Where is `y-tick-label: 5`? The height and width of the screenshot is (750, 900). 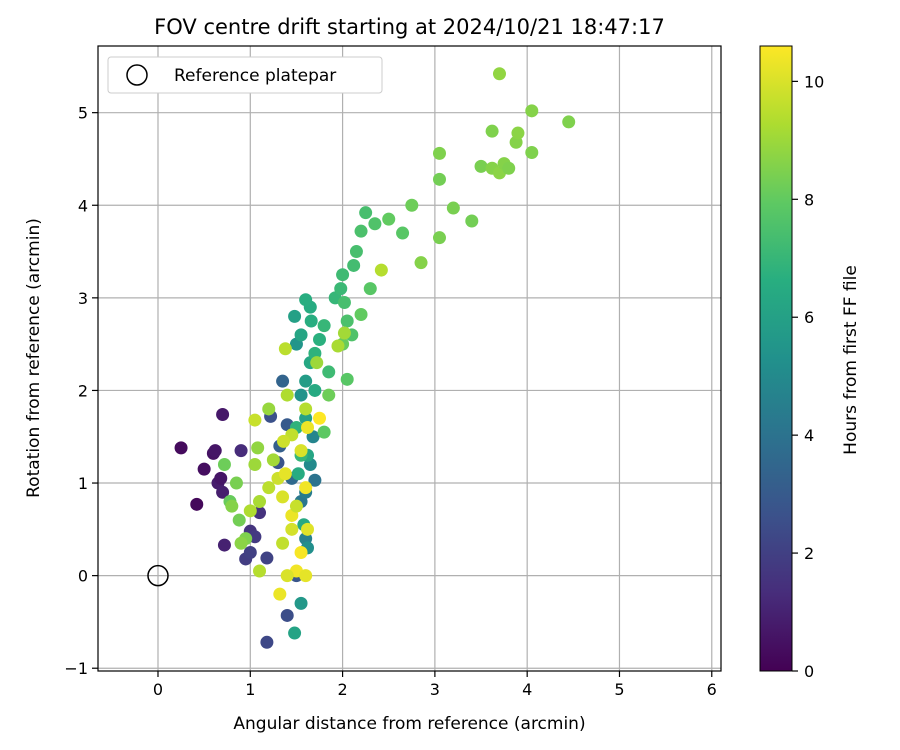
y-tick-label: 5 is located at coordinates (83, 113).